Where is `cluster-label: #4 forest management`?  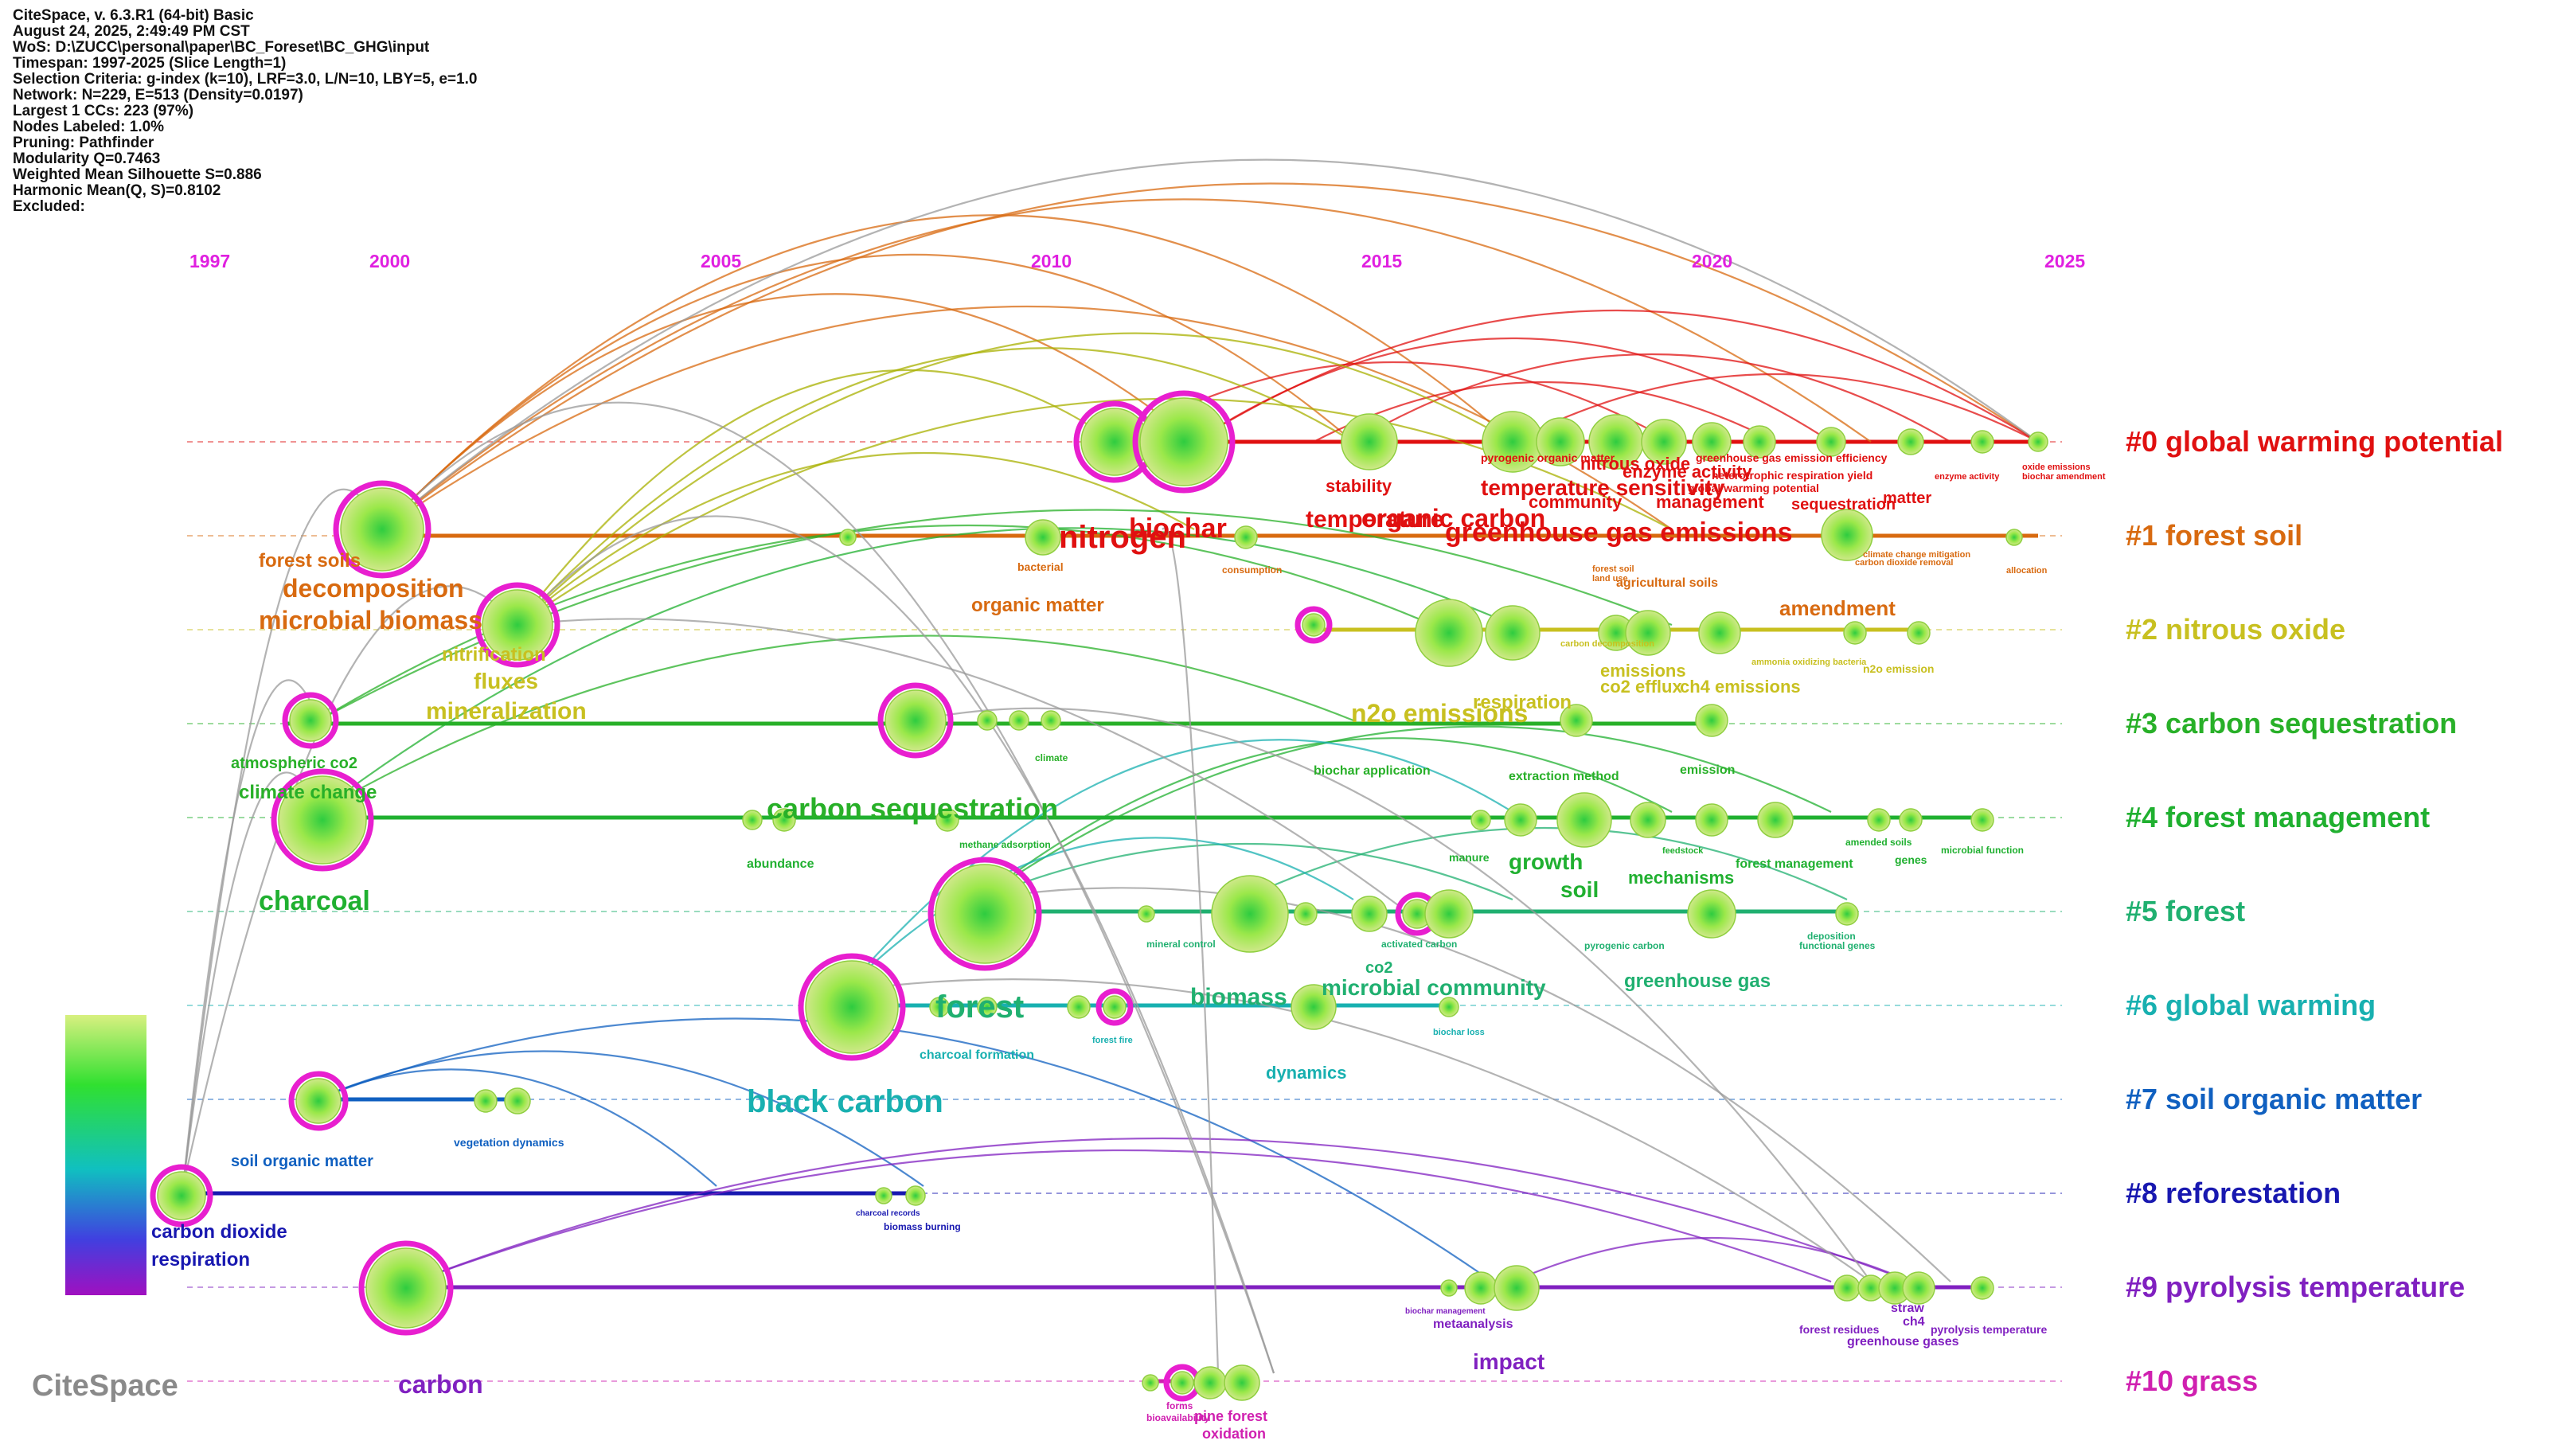 cluster-label: #4 forest management is located at coordinates (2278, 817).